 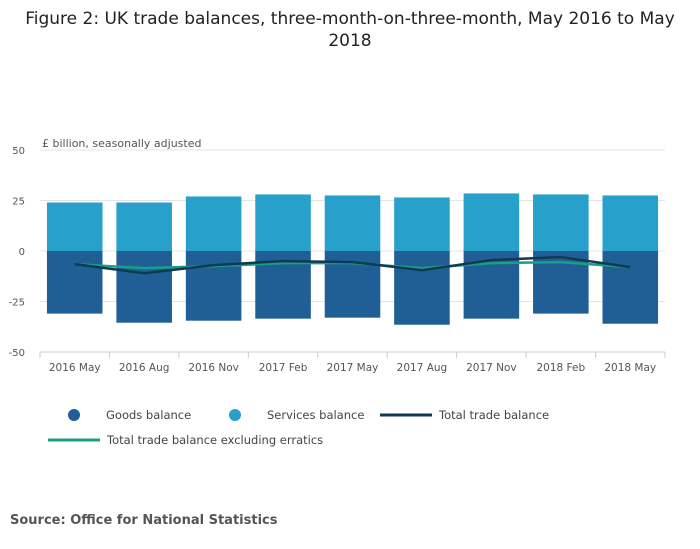 I want to click on legend-label-goods-balance: Goods balance, so click(x=148, y=415).